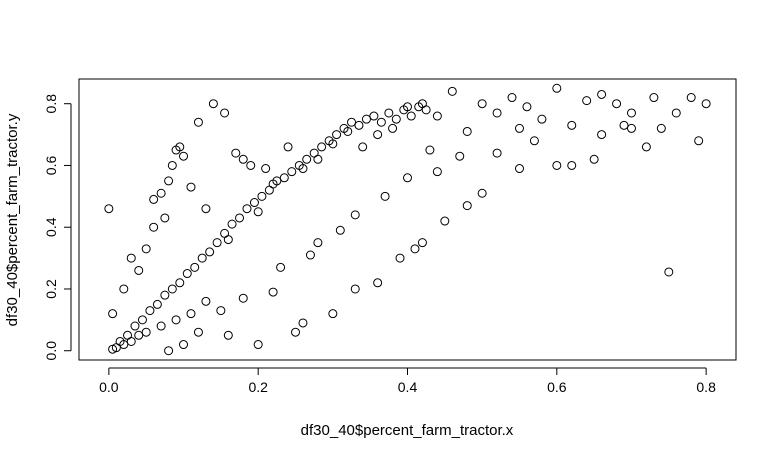 The width and height of the screenshot is (777, 459). I want to click on y-tick-label: 0.2, so click(51, 289).